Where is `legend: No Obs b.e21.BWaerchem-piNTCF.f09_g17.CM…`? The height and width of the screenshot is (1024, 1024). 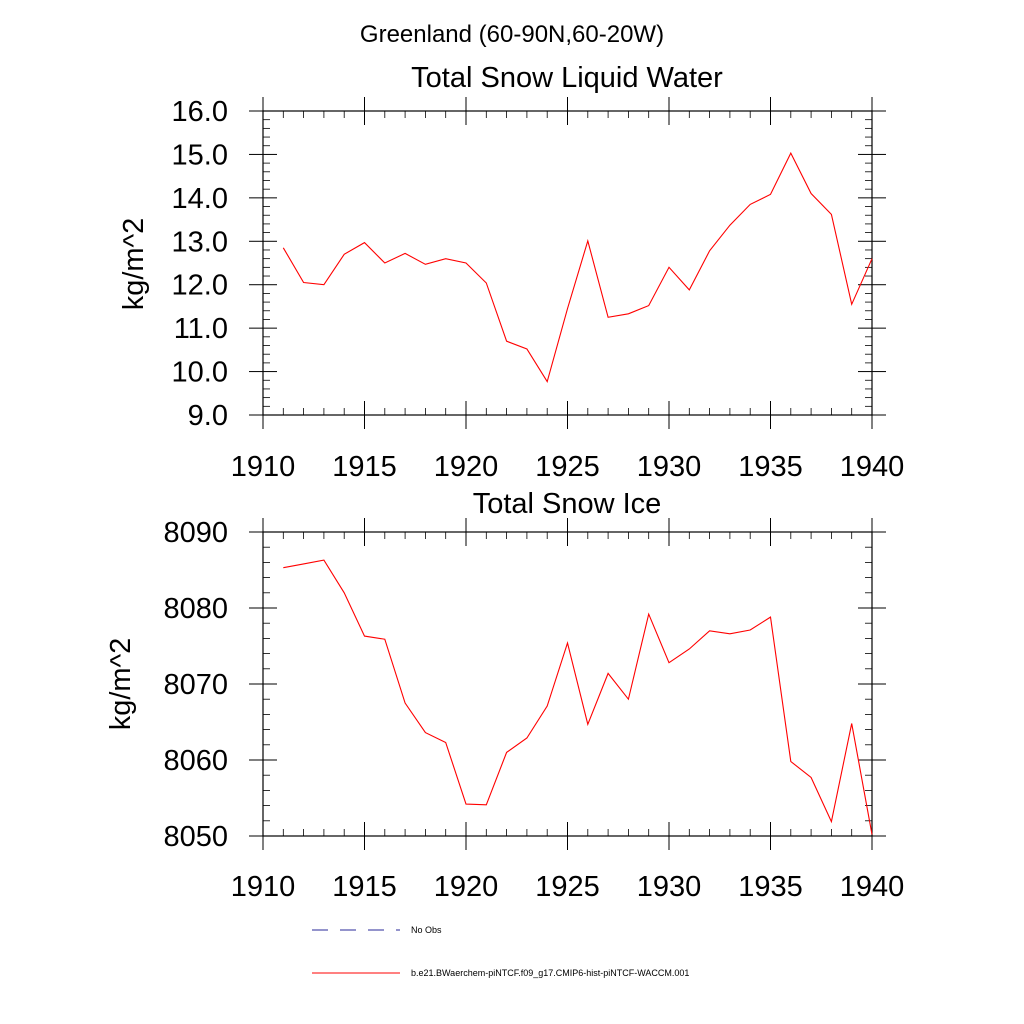
legend: No Obs b.e21.BWaerchem-piNTCF.f09_g17.CM… is located at coordinates (500, 951).